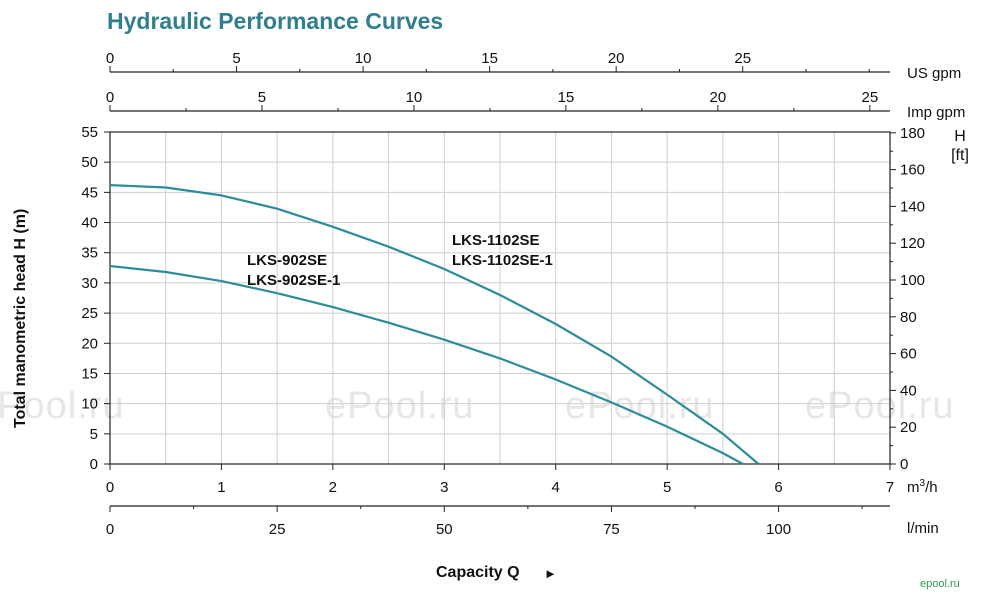 Image resolution: width=988 pixels, height=600 pixels. I want to click on secondary-axis-tick-label: 100, so click(778, 529).